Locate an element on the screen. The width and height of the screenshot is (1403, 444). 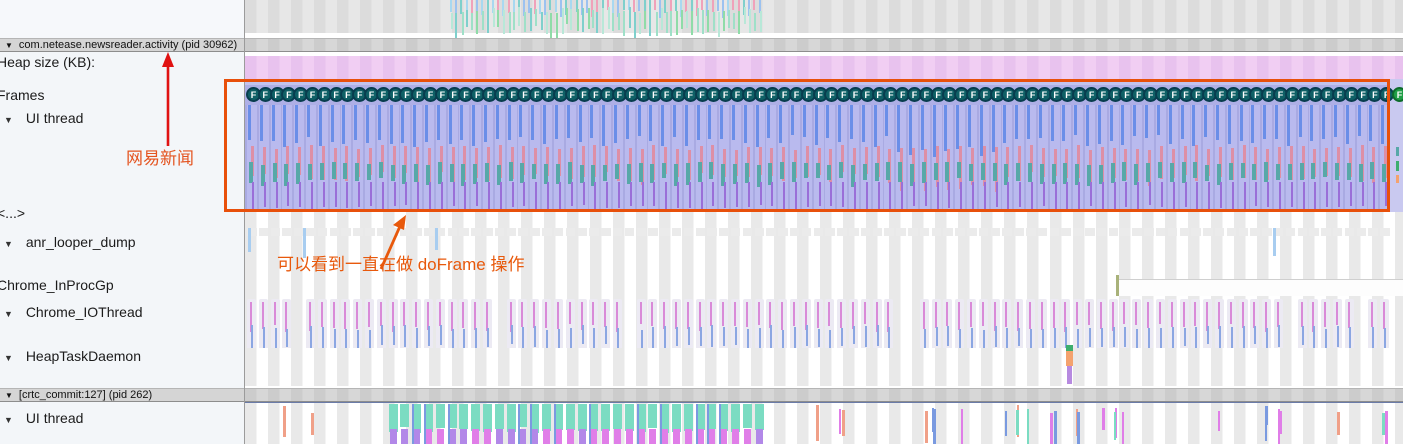
bottom-ui-thread-track is located at coordinates (824, 423).